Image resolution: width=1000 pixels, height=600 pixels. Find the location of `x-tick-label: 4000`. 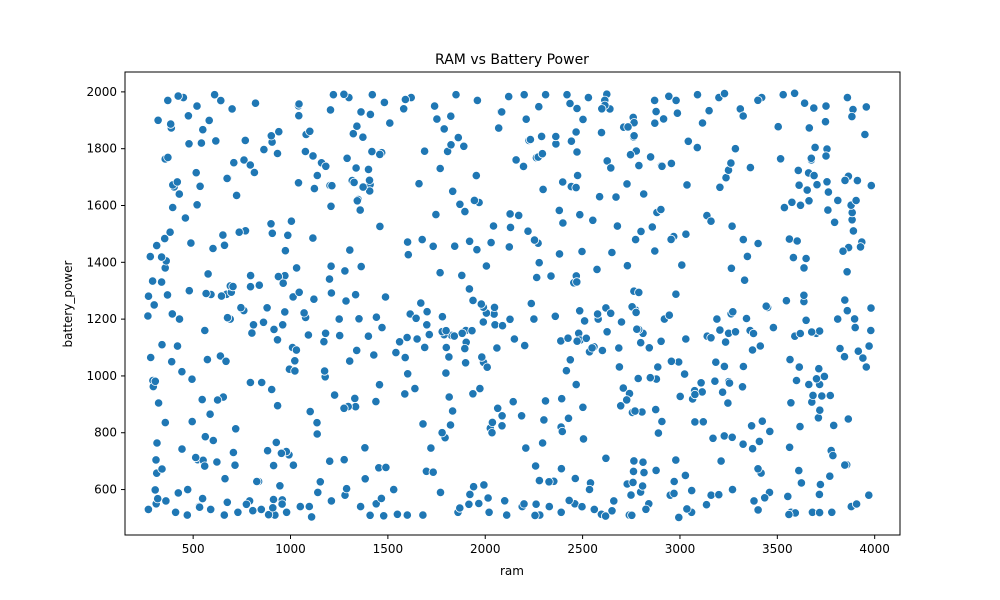

x-tick-label: 4000 is located at coordinates (874, 549).